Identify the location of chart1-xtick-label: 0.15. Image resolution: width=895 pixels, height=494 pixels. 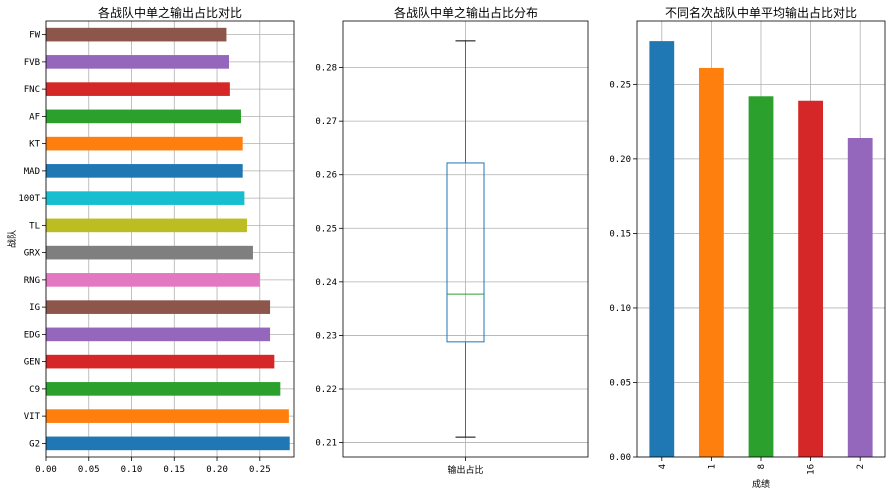
(174, 470).